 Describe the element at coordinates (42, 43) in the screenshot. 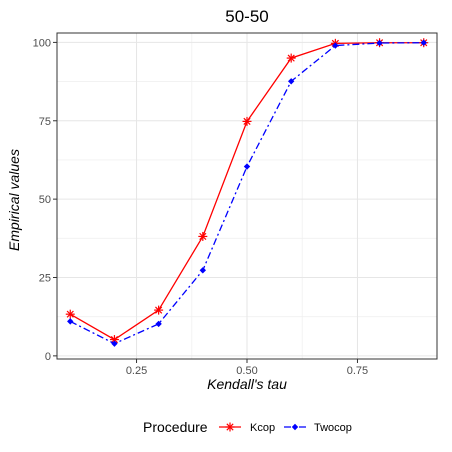

I see `y-tick-label: 100` at that location.